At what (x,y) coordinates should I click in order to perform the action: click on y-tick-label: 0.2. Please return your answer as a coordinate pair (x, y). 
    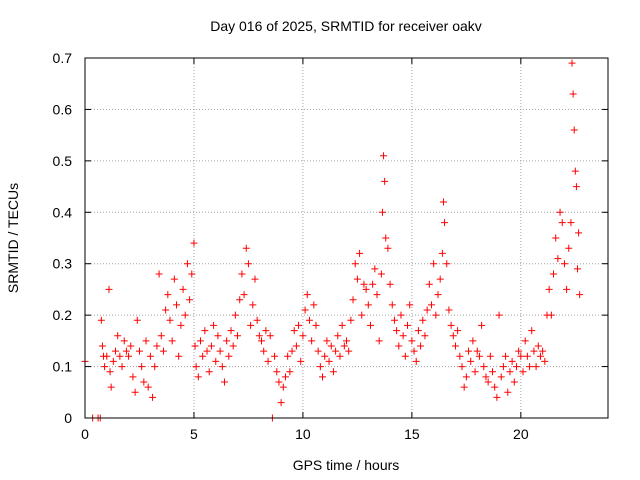
    Looking at the image, I should click on (63, 315).